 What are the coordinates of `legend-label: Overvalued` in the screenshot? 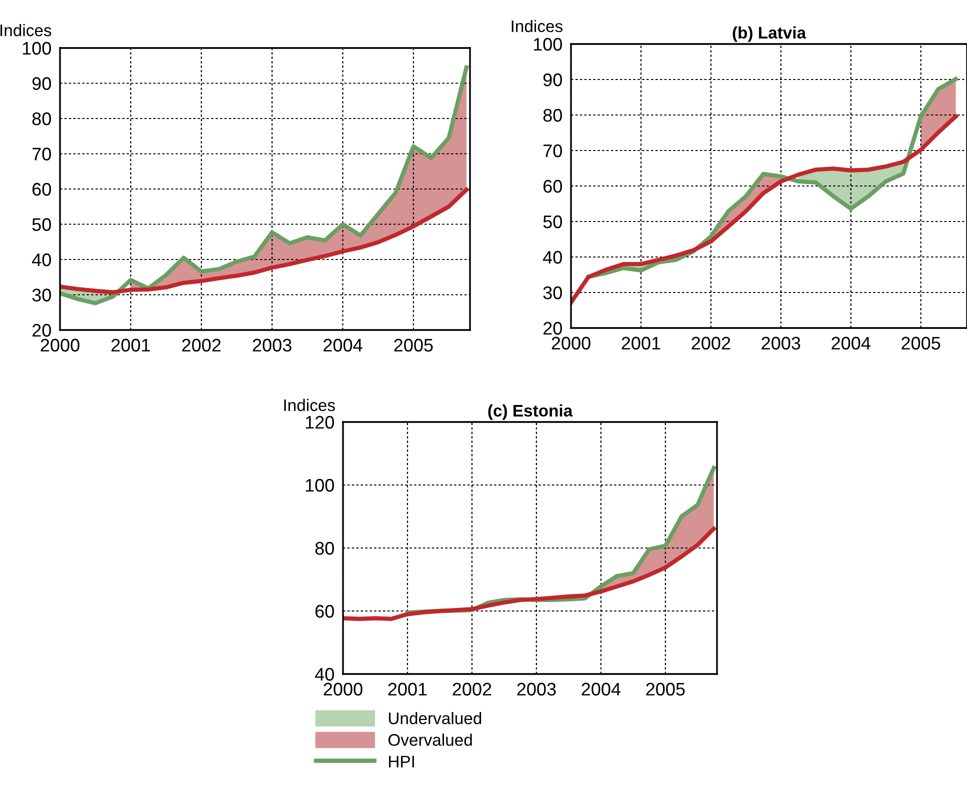 It's located at (430, 740).